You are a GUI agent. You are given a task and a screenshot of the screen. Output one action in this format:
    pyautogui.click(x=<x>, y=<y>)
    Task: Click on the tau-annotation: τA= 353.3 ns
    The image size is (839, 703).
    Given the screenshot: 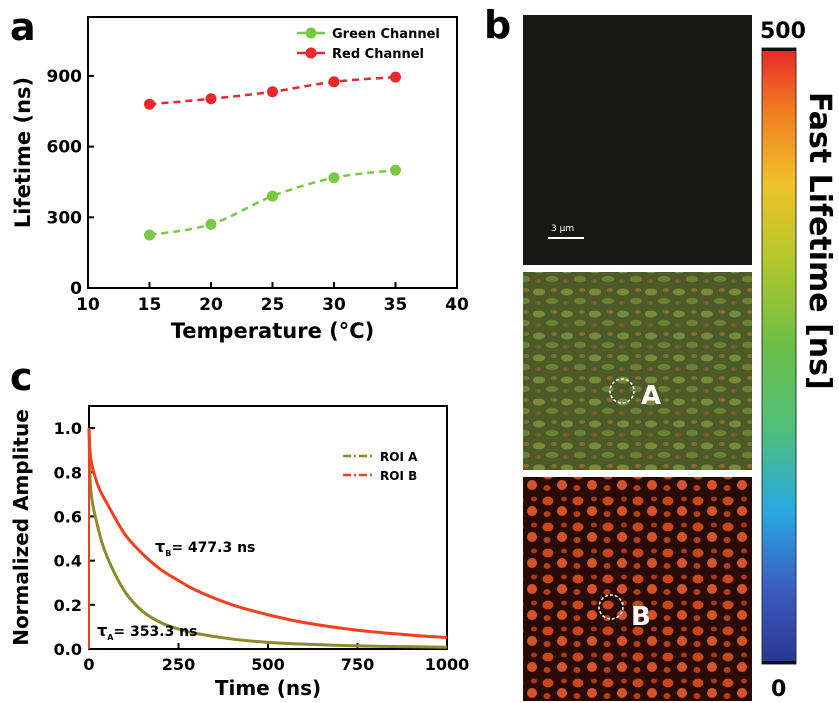 What is the action you would take?
    pyautogui.click(x=147, y=631)
    